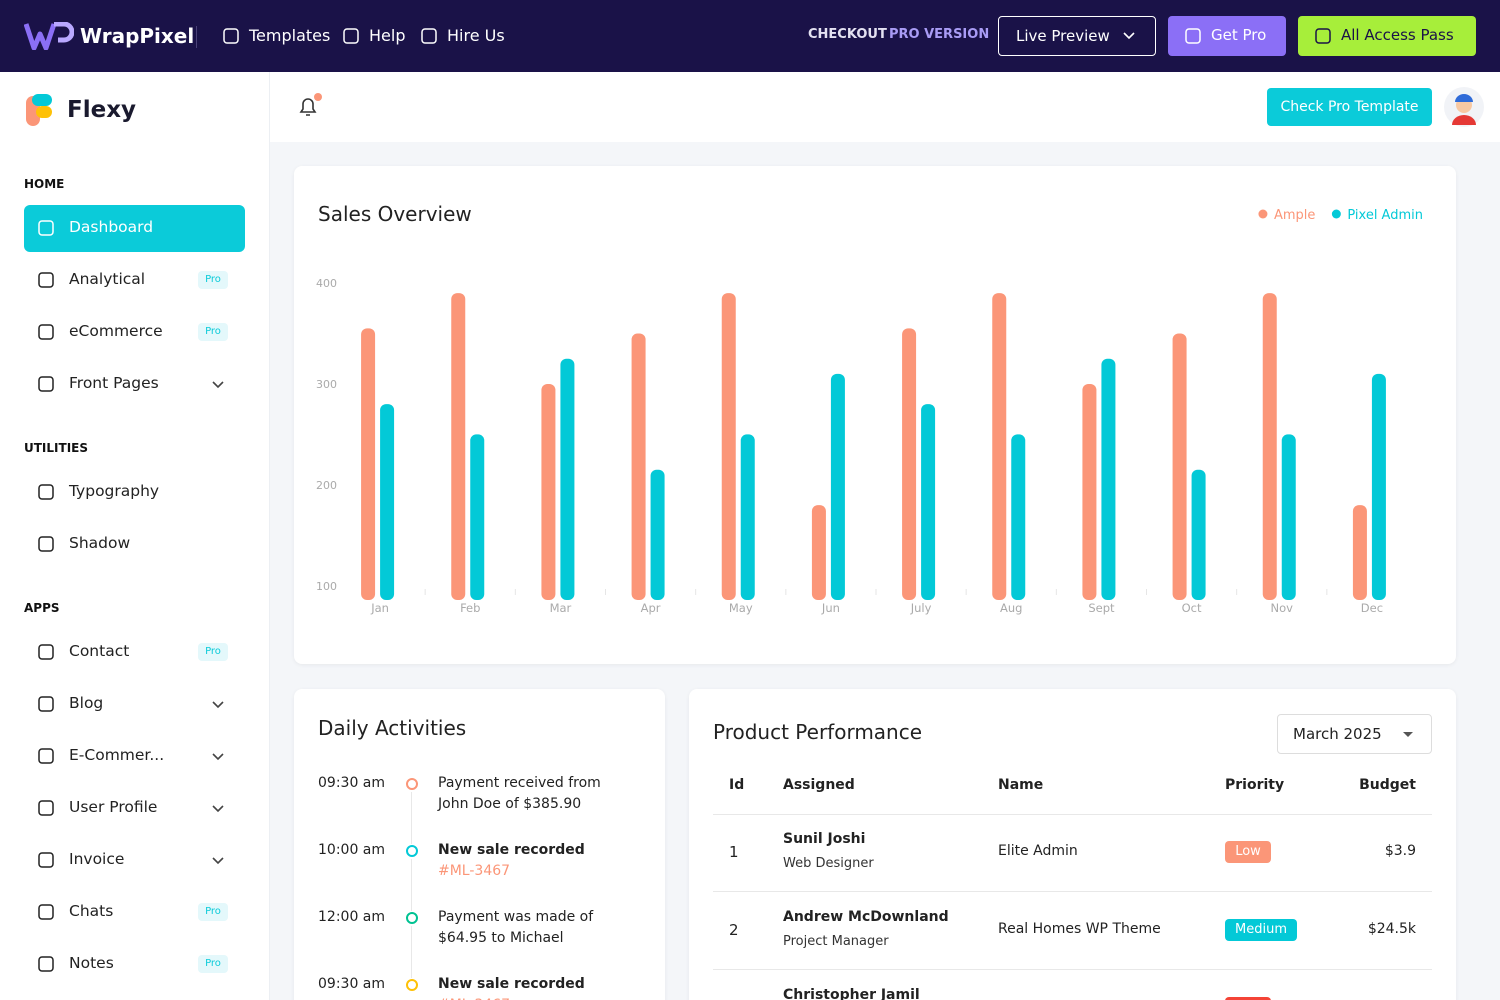 The image size is (1500, 1000). I want to click on activity-text: Payment was made of, so click(516, 917).